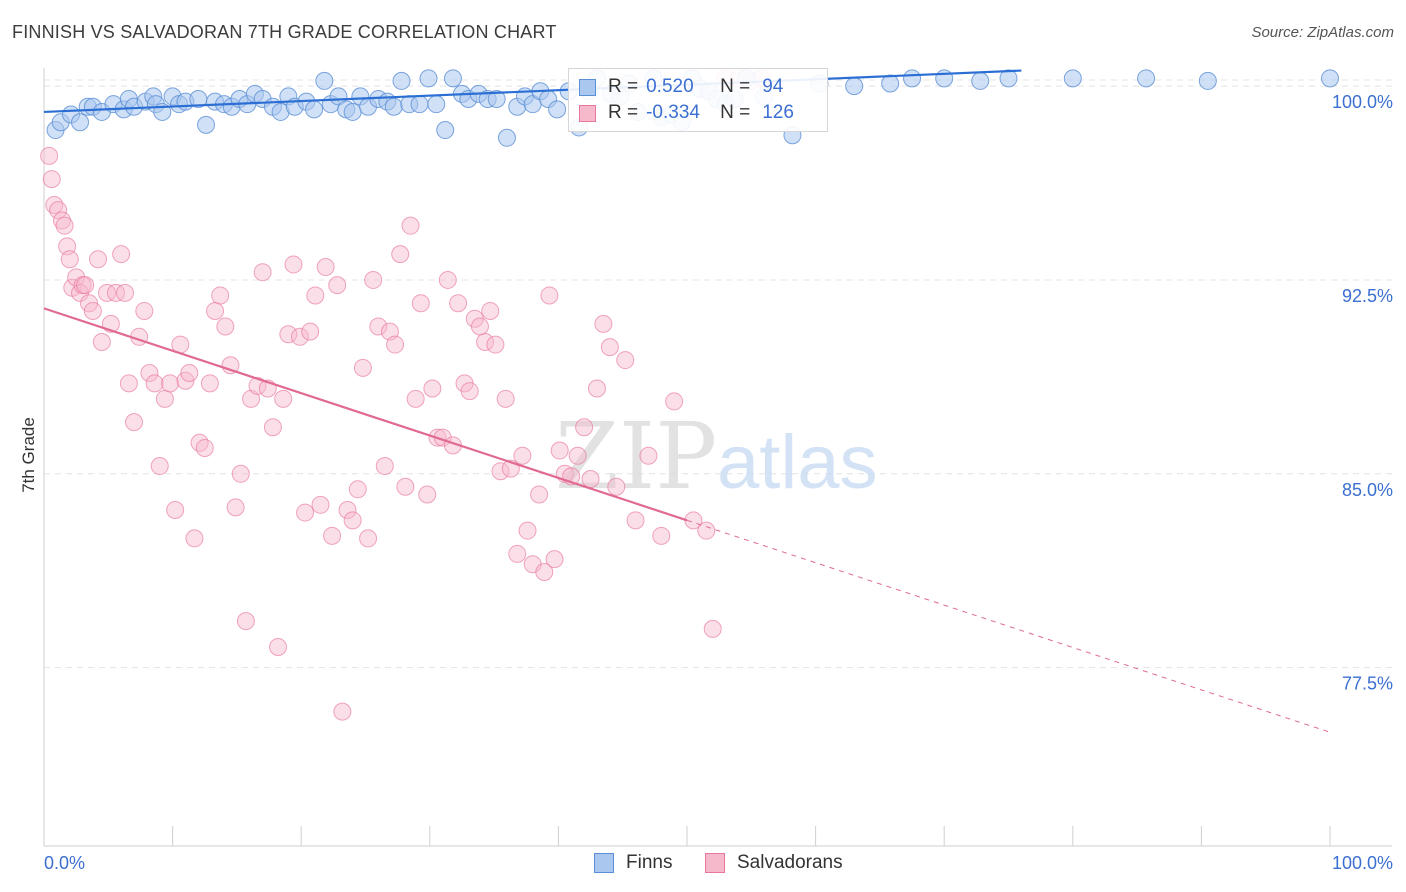  What do you see at coordinates (1367, 490) in the screenshot?
I see `y-tick-label: 85.0%` at bounding box center [1367, 490].